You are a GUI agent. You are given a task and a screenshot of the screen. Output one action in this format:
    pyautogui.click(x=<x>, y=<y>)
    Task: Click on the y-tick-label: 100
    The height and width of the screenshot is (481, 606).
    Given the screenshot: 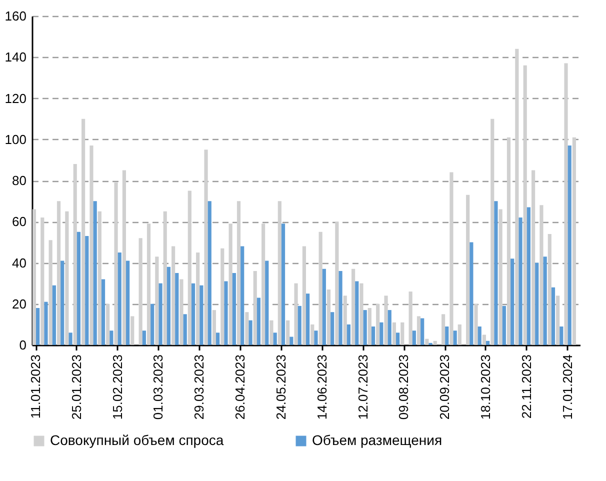 What is the action you would take?
    pyautogui.click(x=15, y=139)
    